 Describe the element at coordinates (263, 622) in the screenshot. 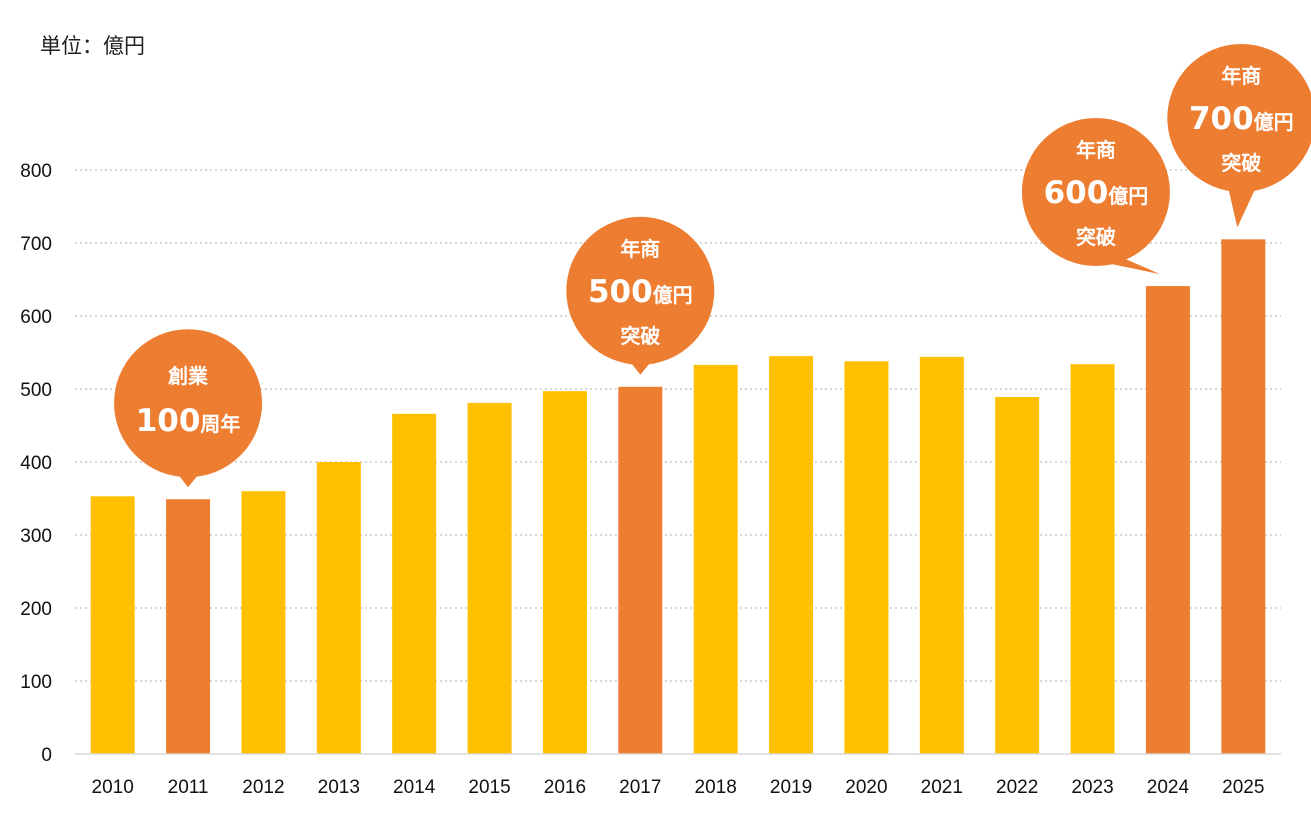

I see `bar-2012` at that location.